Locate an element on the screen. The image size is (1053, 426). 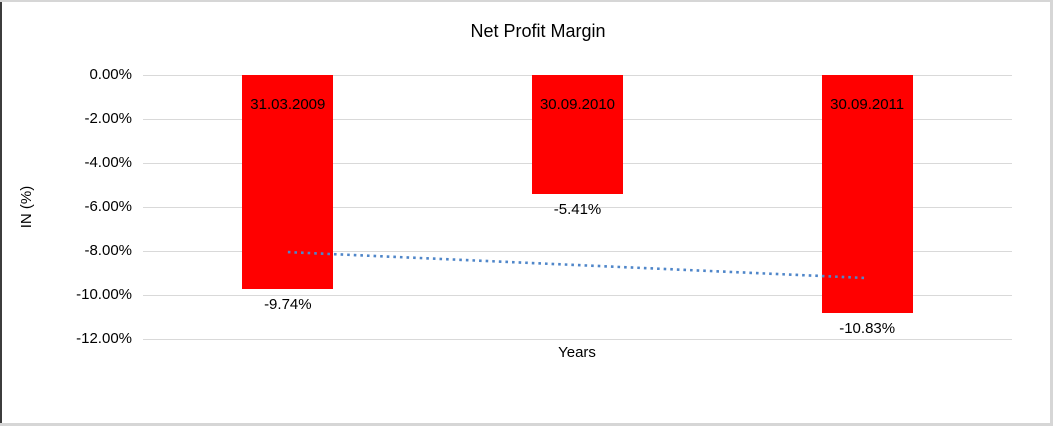
y-tick-label: 0.00% is located at coordinates (110, 74).